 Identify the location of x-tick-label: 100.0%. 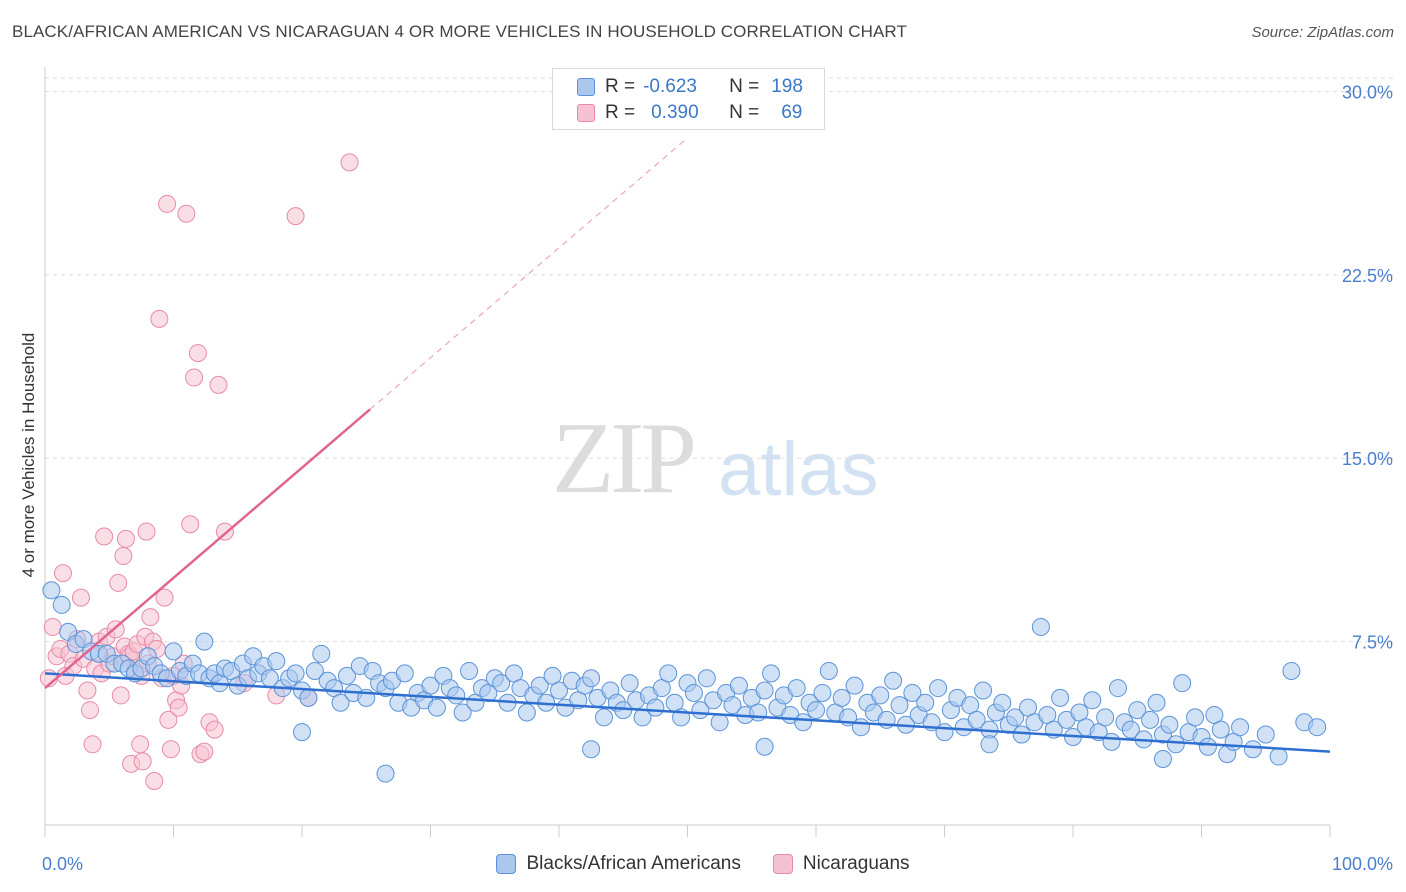
(1362, 864).